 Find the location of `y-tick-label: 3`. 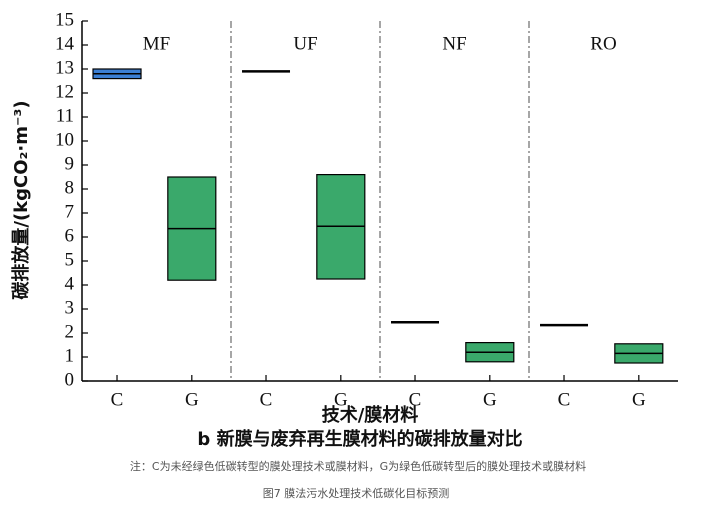

y-tick-label: 3 is located at coordinates (70, 307).